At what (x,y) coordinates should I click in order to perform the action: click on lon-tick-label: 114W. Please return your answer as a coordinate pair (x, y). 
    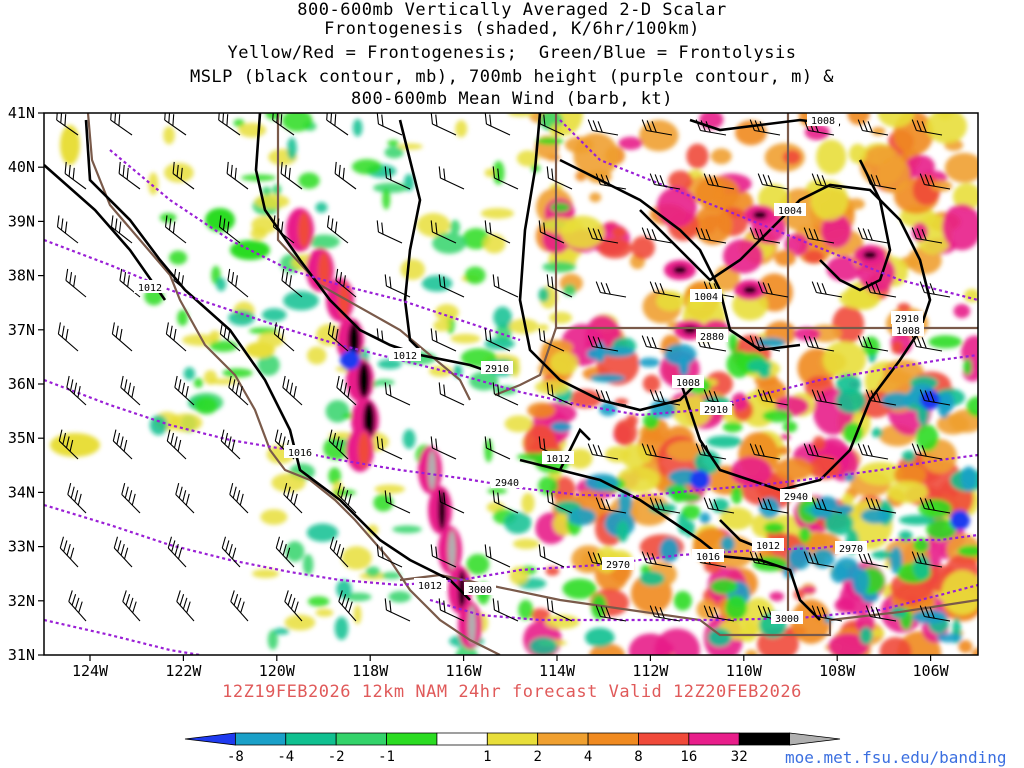
    Looking at the image, I should click on (557, 671).